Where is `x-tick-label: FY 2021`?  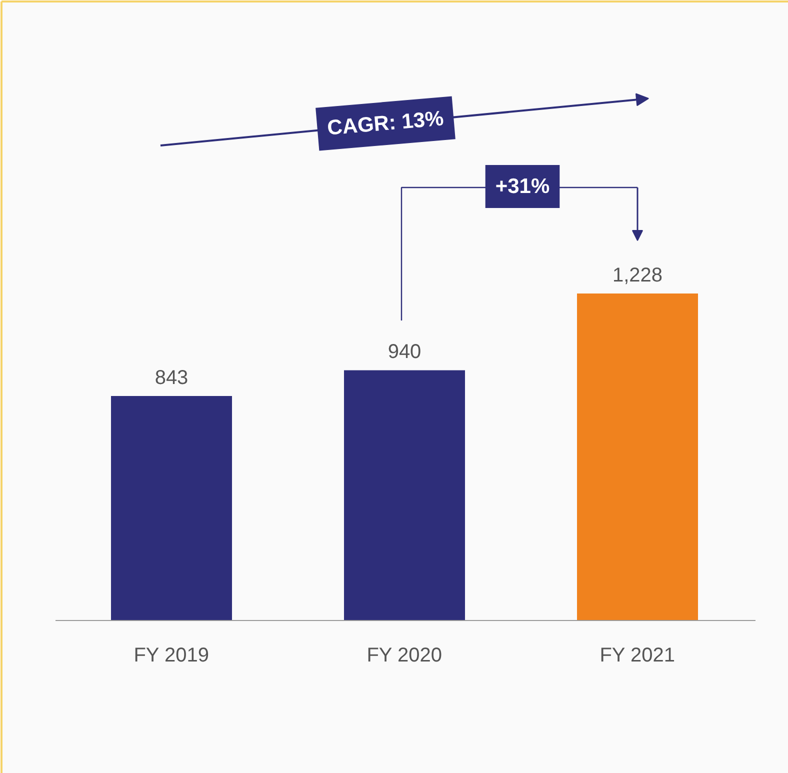
x-tick-label: FY 2021 is located at coordinates (637, 655).